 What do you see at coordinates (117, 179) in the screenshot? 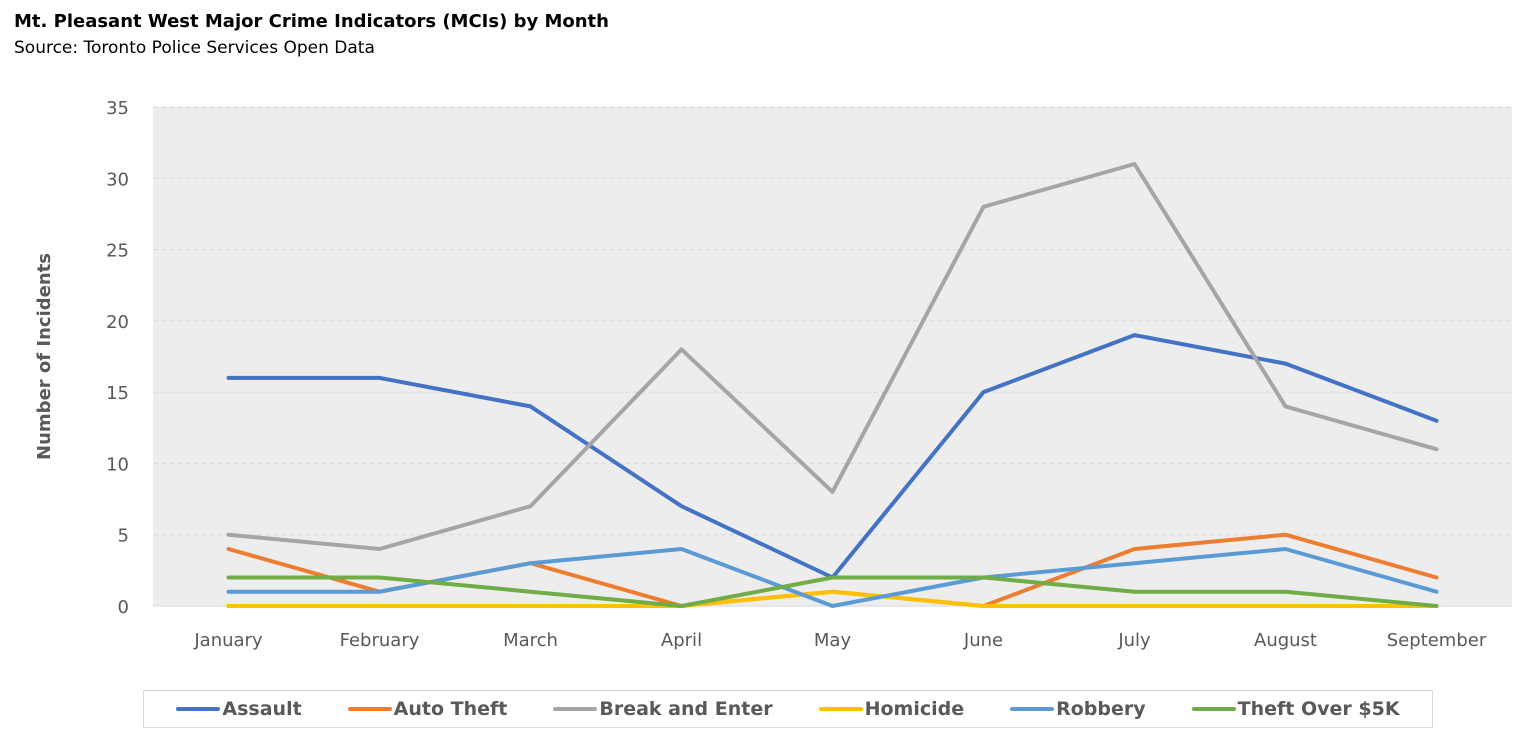
I see `y-tick-label: 30` at bounding box center [117, 179].